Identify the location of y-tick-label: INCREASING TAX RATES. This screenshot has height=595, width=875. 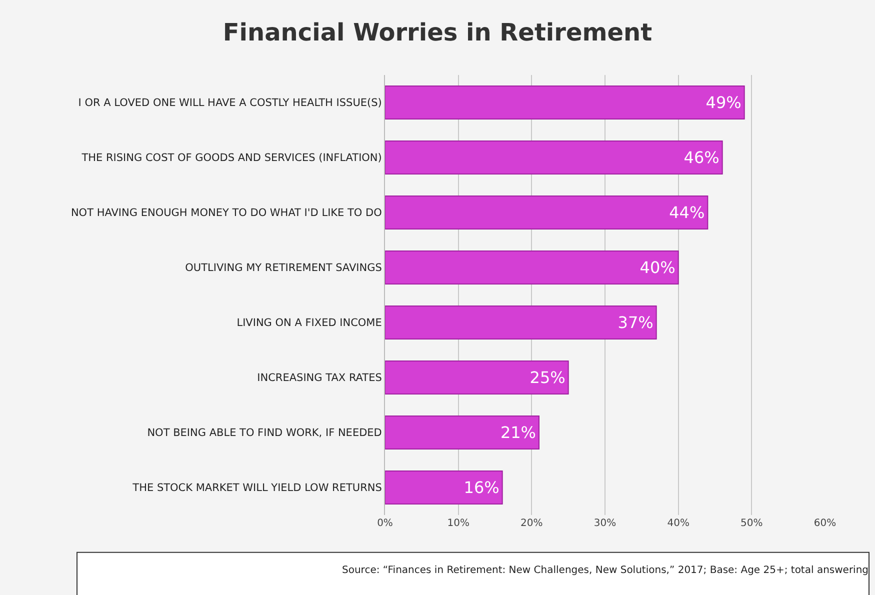
(319, 378).